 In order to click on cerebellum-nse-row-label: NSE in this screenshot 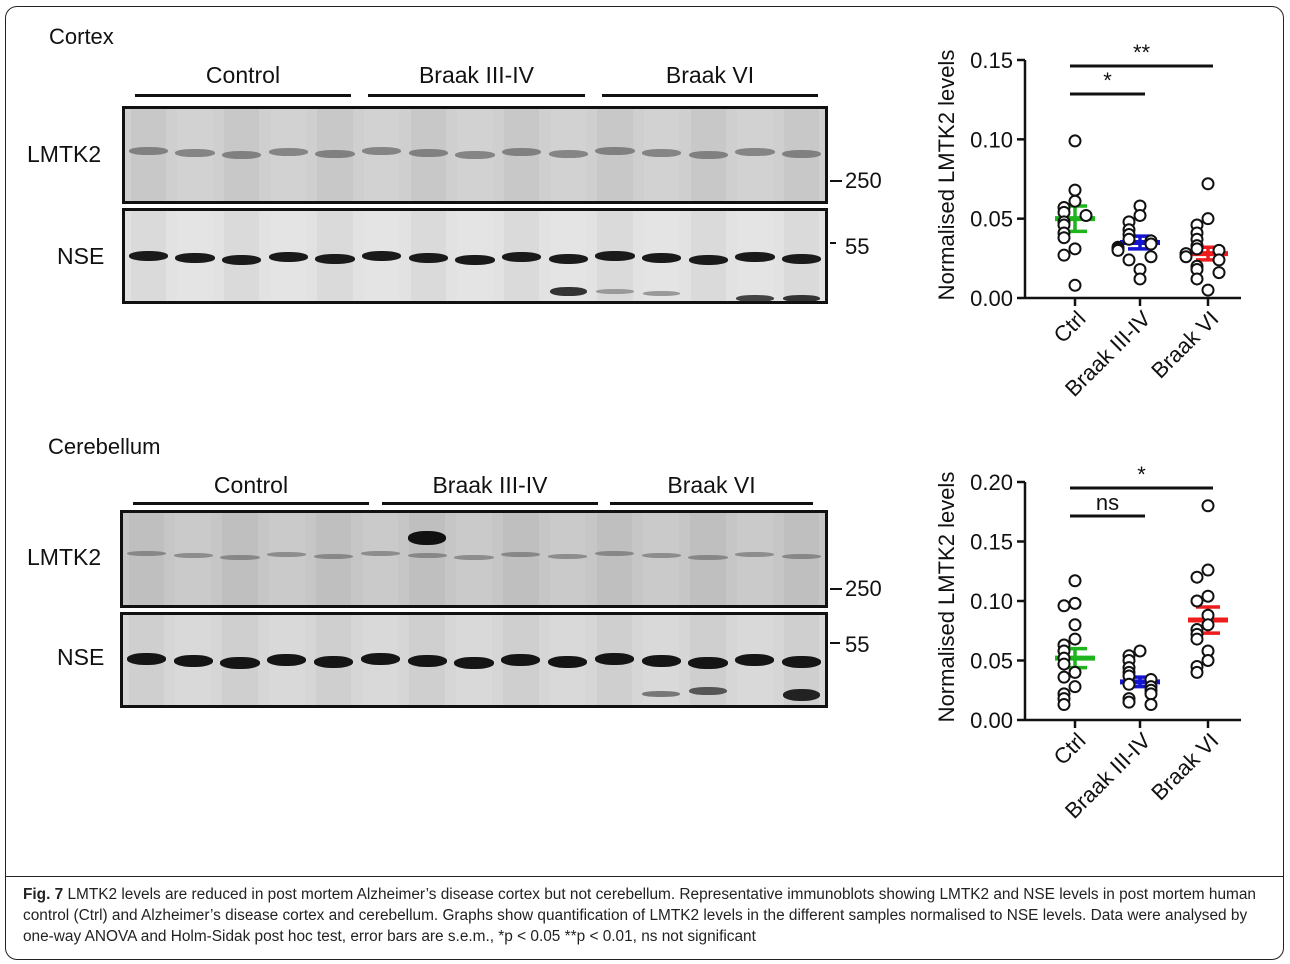, I will do `click(81, 657)`.